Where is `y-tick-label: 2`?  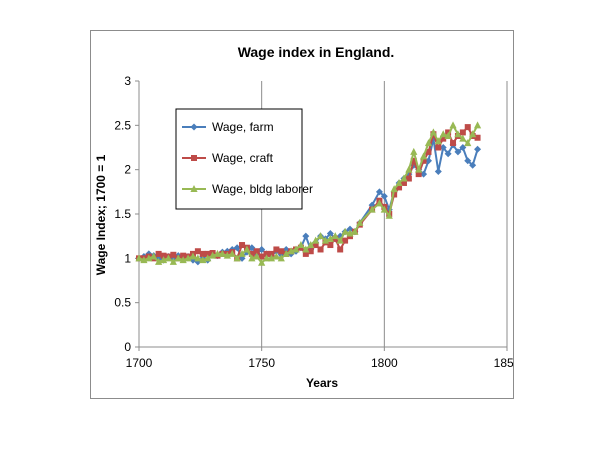
y-tick-label: 2 is located at coordinates (127, 170).